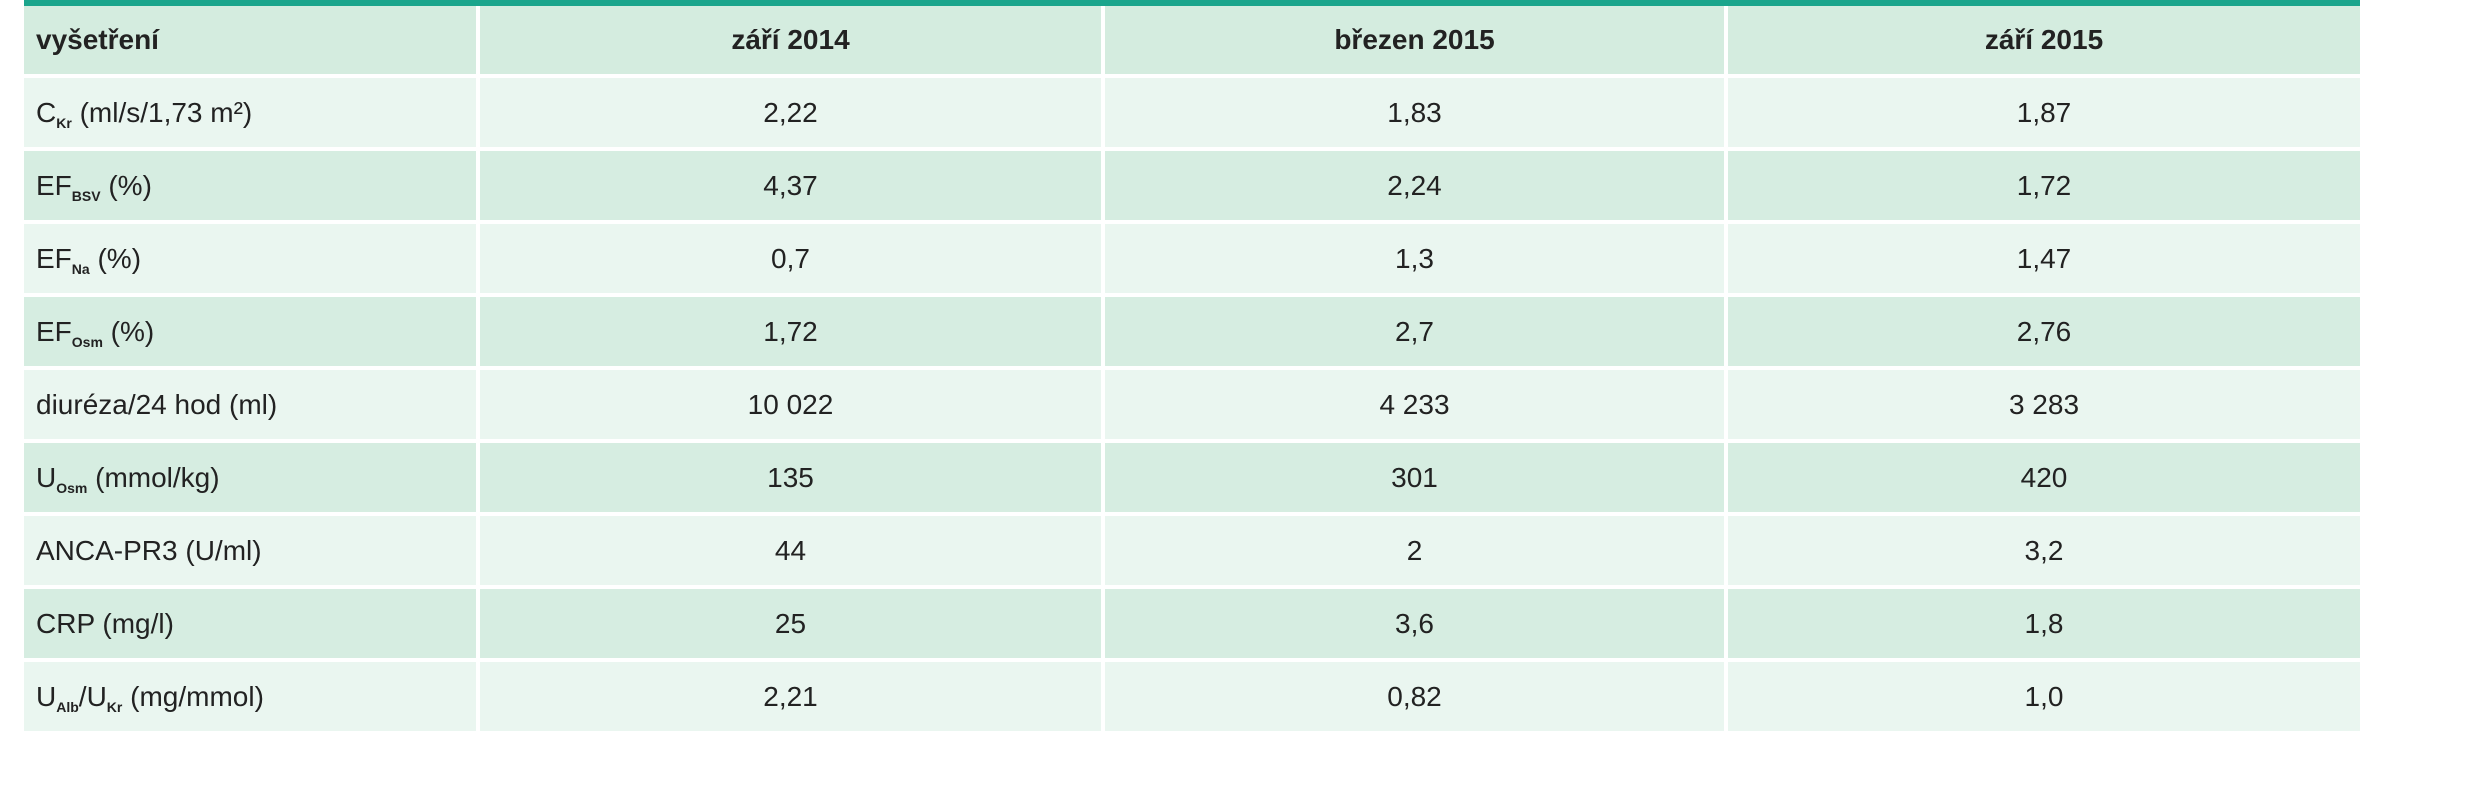 This screenshot has width=2486, height=800. What do you see at coordinates (86, 195) in the screenshot?
I see `label-subscript: BSV` at bounding box center [86, 195].